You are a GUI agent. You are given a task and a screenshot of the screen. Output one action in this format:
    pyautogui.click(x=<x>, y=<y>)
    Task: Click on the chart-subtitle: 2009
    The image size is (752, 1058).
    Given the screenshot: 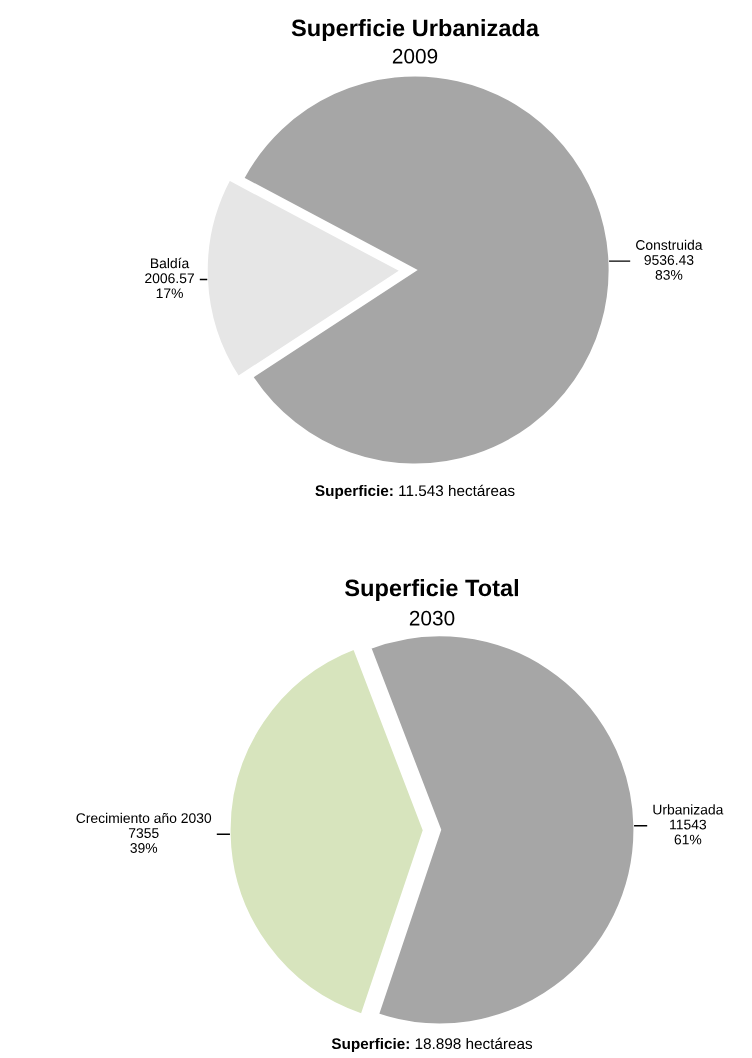 What is the action you would take?
    pyautogui.click(x=415, y=56)
    